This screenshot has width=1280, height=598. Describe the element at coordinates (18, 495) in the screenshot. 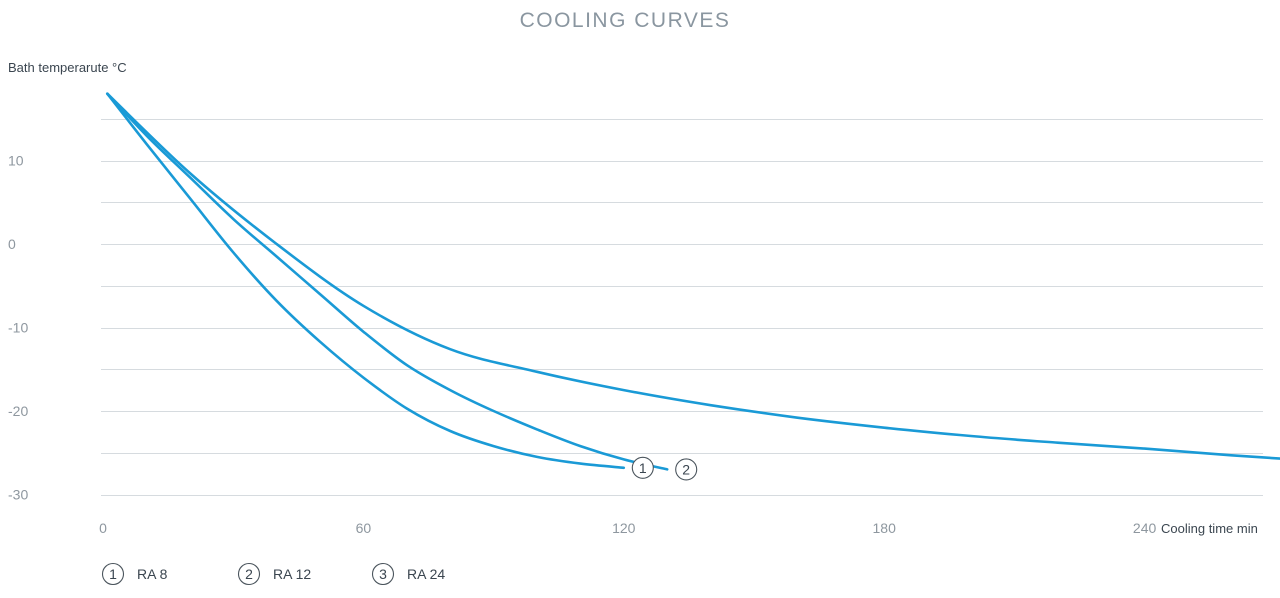

I see `y-tick-label: -30` at that location.